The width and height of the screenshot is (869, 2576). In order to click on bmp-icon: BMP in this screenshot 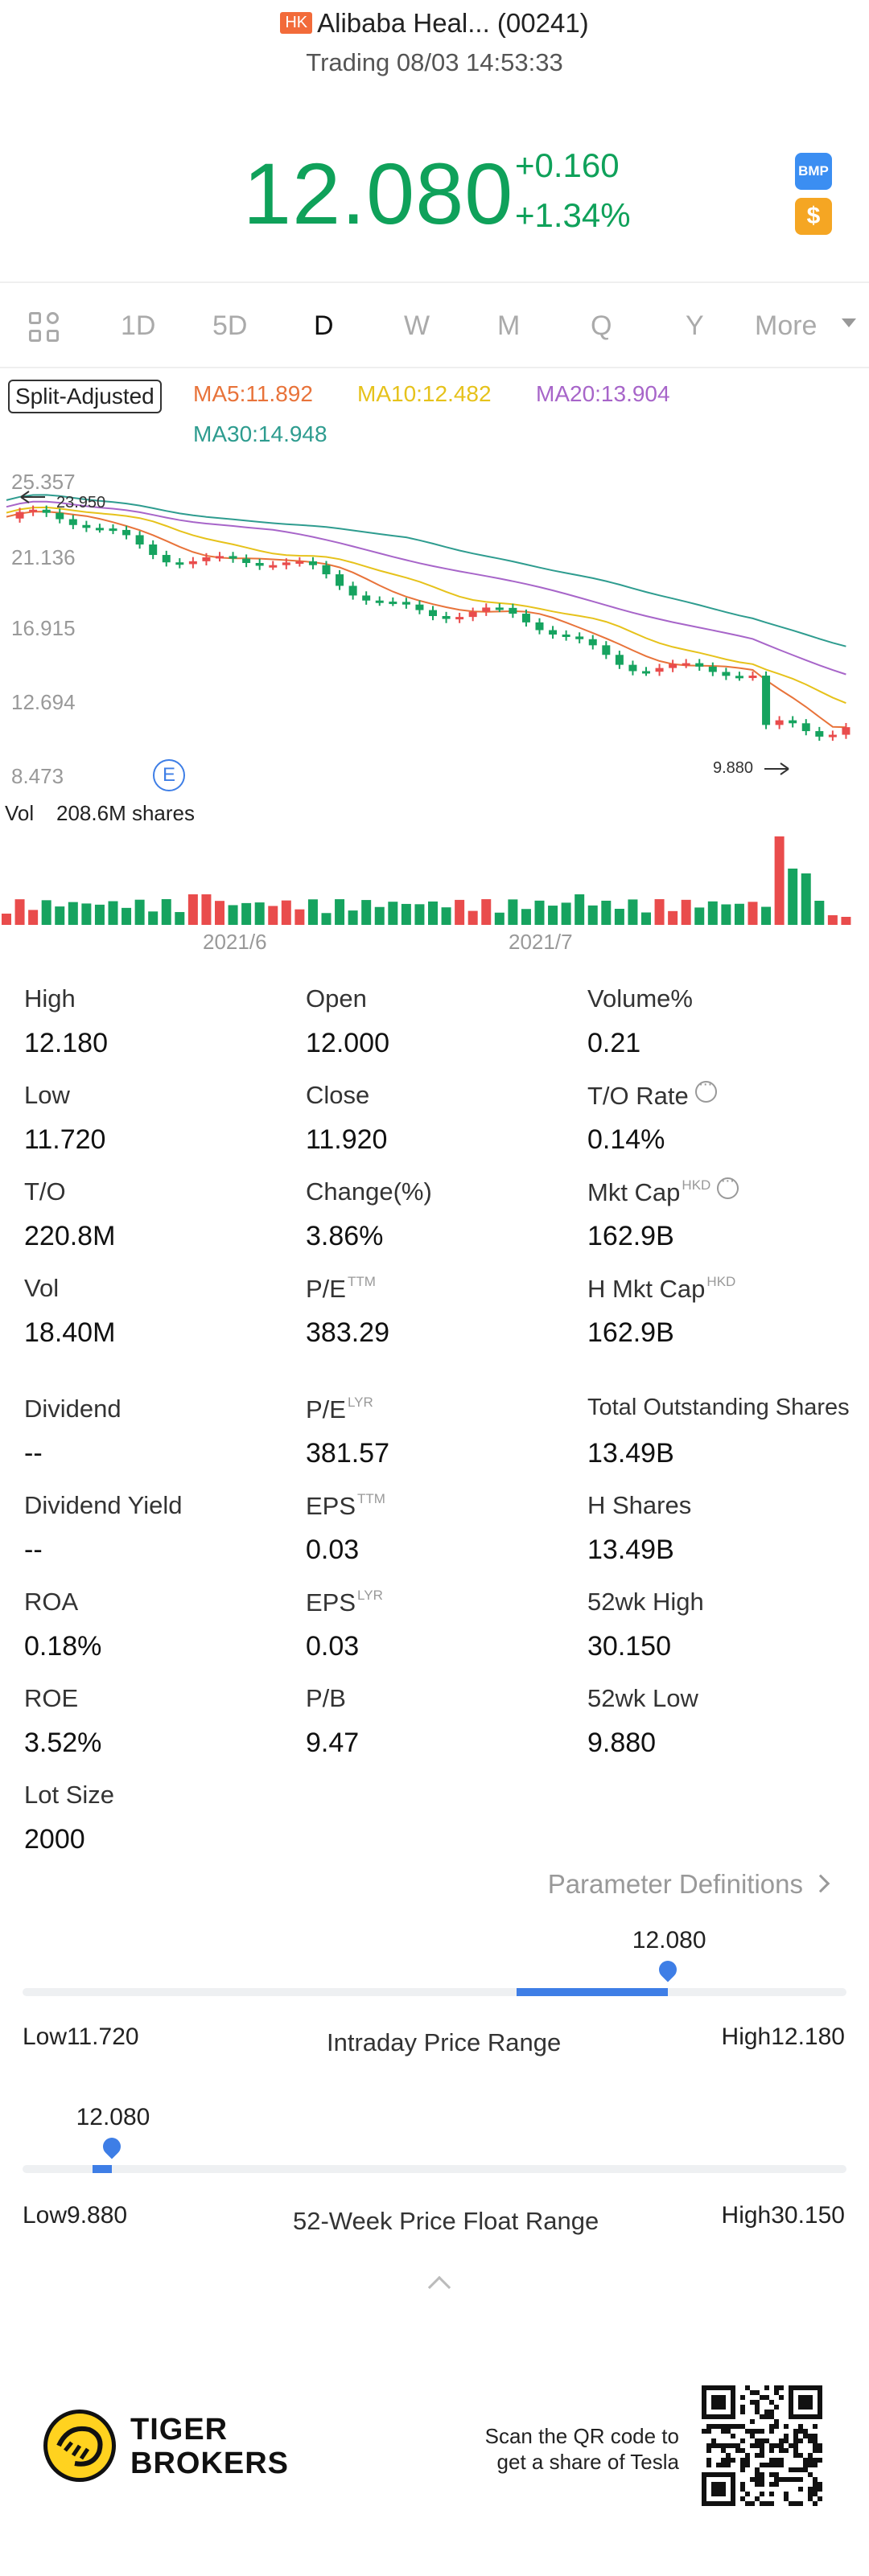, I will do `click(813, 171)`.